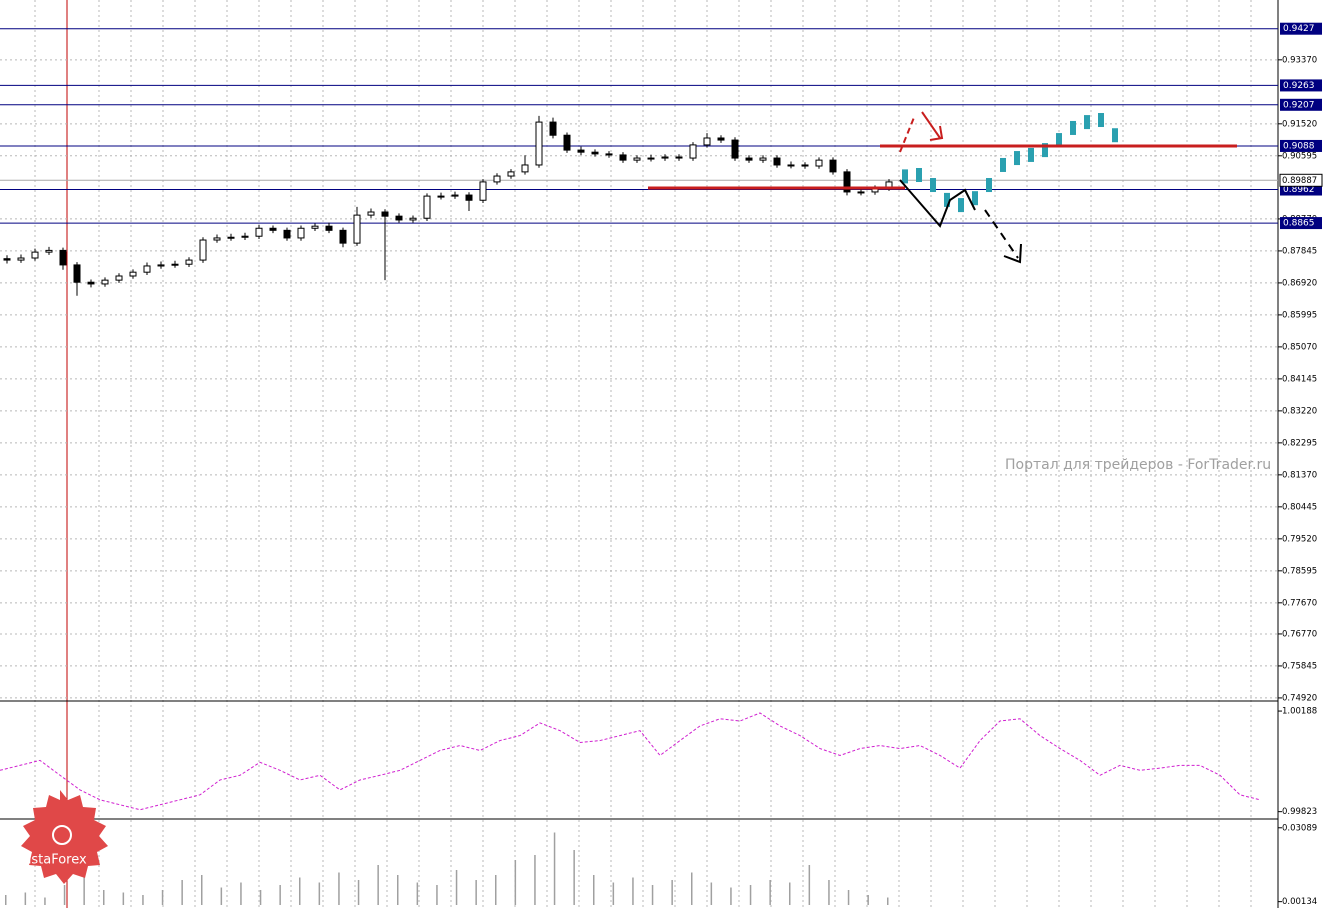 The image size is (1323, 908). Describe the element at coordinates (1299, 902) in the screenshot. I see `y-tick-label: 0.00134` at that location.